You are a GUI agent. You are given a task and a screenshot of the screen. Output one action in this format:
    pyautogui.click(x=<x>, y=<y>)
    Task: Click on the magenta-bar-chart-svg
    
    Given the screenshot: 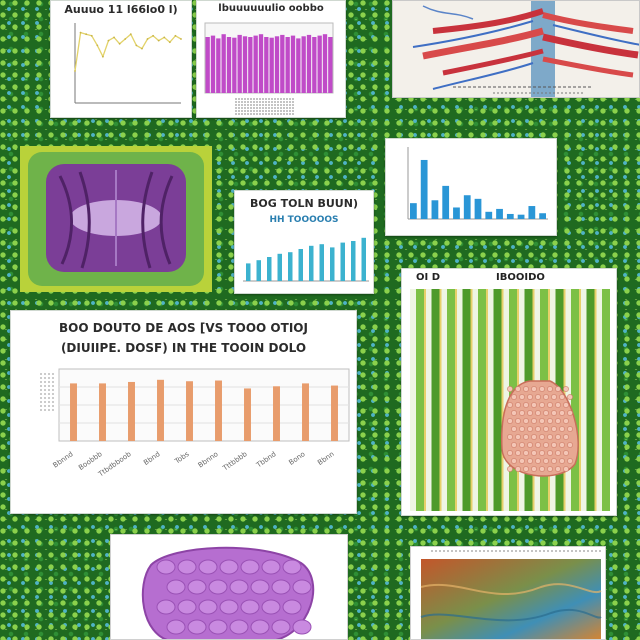 What is the action you would take?
    pyautogui.click(x=269, y=68)
    